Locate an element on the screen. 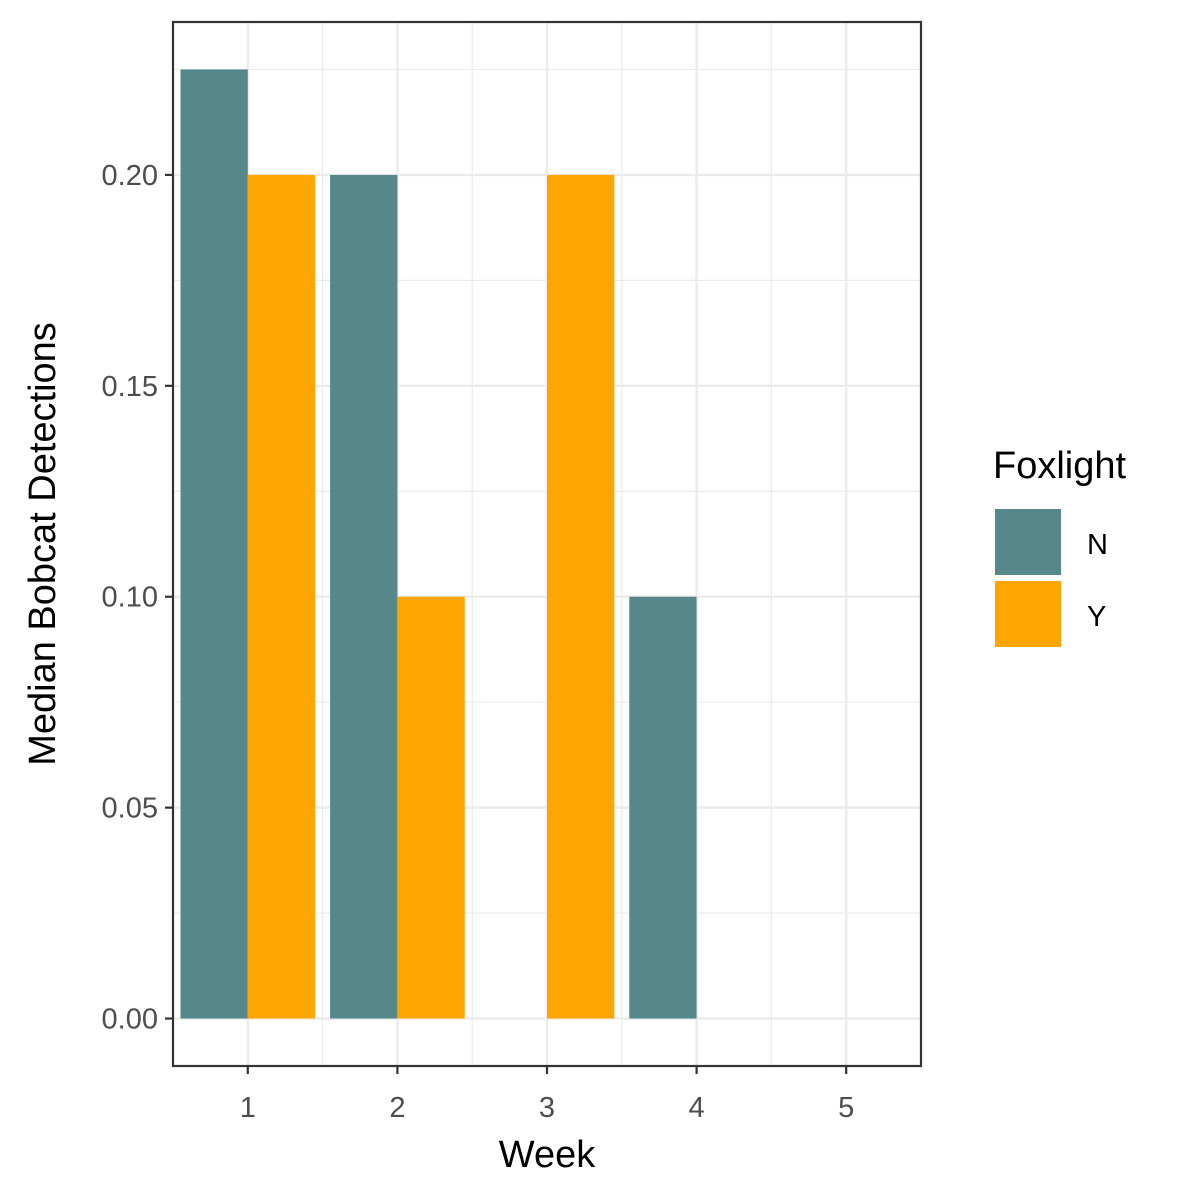  x-tick-label: 2 is located at coordinates (397, 1108).